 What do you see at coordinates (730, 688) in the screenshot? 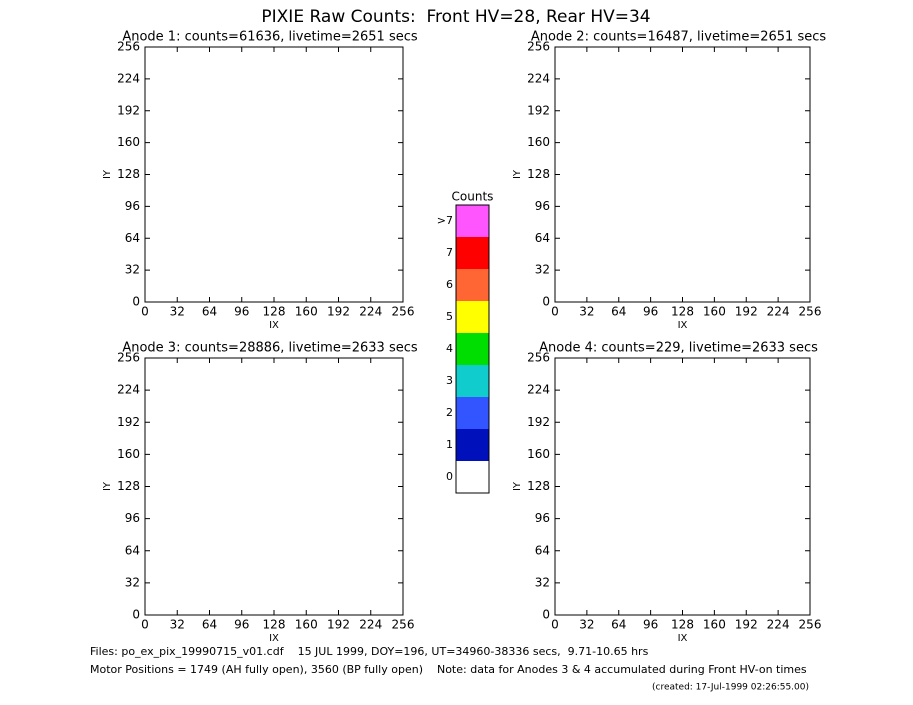
I see `footer-line: (created: 17-Jul-1999 02:26:55.00)` at bounding box center [730, 688].